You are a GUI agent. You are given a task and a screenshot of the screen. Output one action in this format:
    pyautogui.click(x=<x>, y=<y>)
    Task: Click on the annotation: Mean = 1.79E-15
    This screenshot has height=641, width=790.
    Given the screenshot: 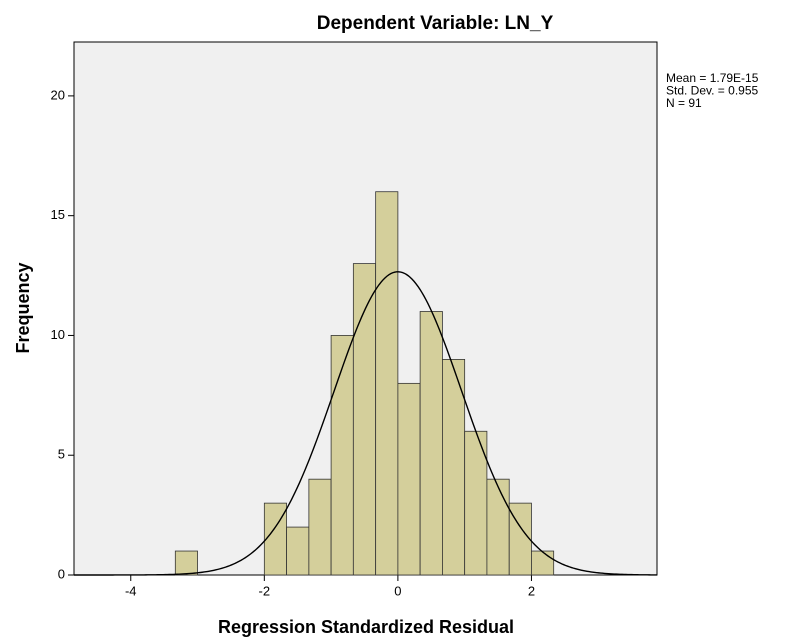 What is the action you would take?
    pyautogui.click(x=712, y=78)
    